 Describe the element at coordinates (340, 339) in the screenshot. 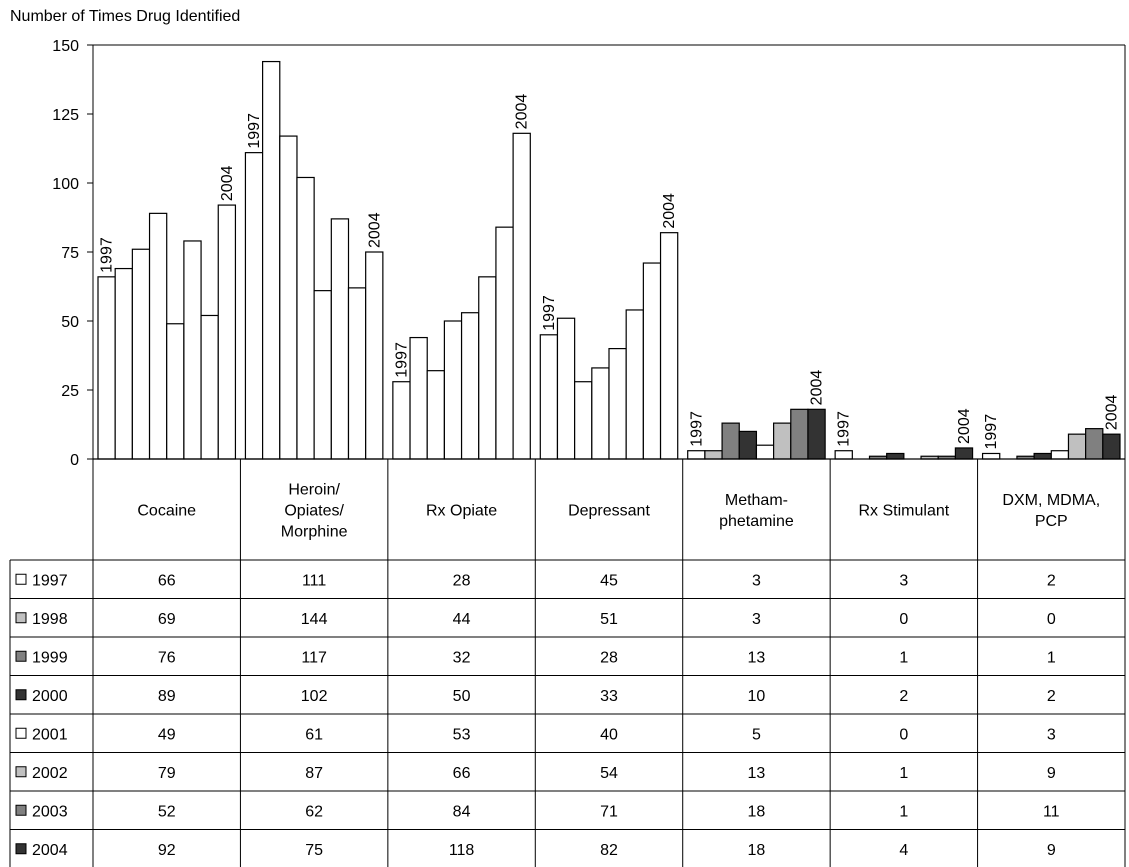

I see `bar-heroin-opiates-morphine-2002` at that location.